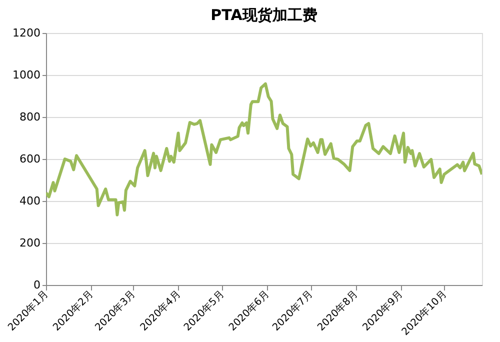 The height and width of the screenshot is (342, 500). Describe the element at coordinates (37, 285) in the screenshot. I see `y-tick-label: 0` at that location.